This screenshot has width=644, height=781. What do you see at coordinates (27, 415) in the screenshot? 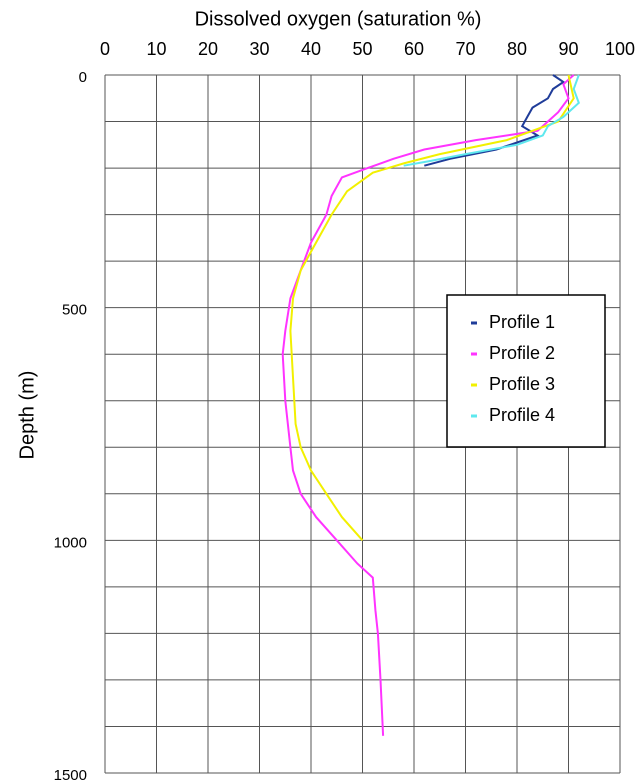
I see `y-axis-label: Depth (m)` at bounding box center [27, 415].